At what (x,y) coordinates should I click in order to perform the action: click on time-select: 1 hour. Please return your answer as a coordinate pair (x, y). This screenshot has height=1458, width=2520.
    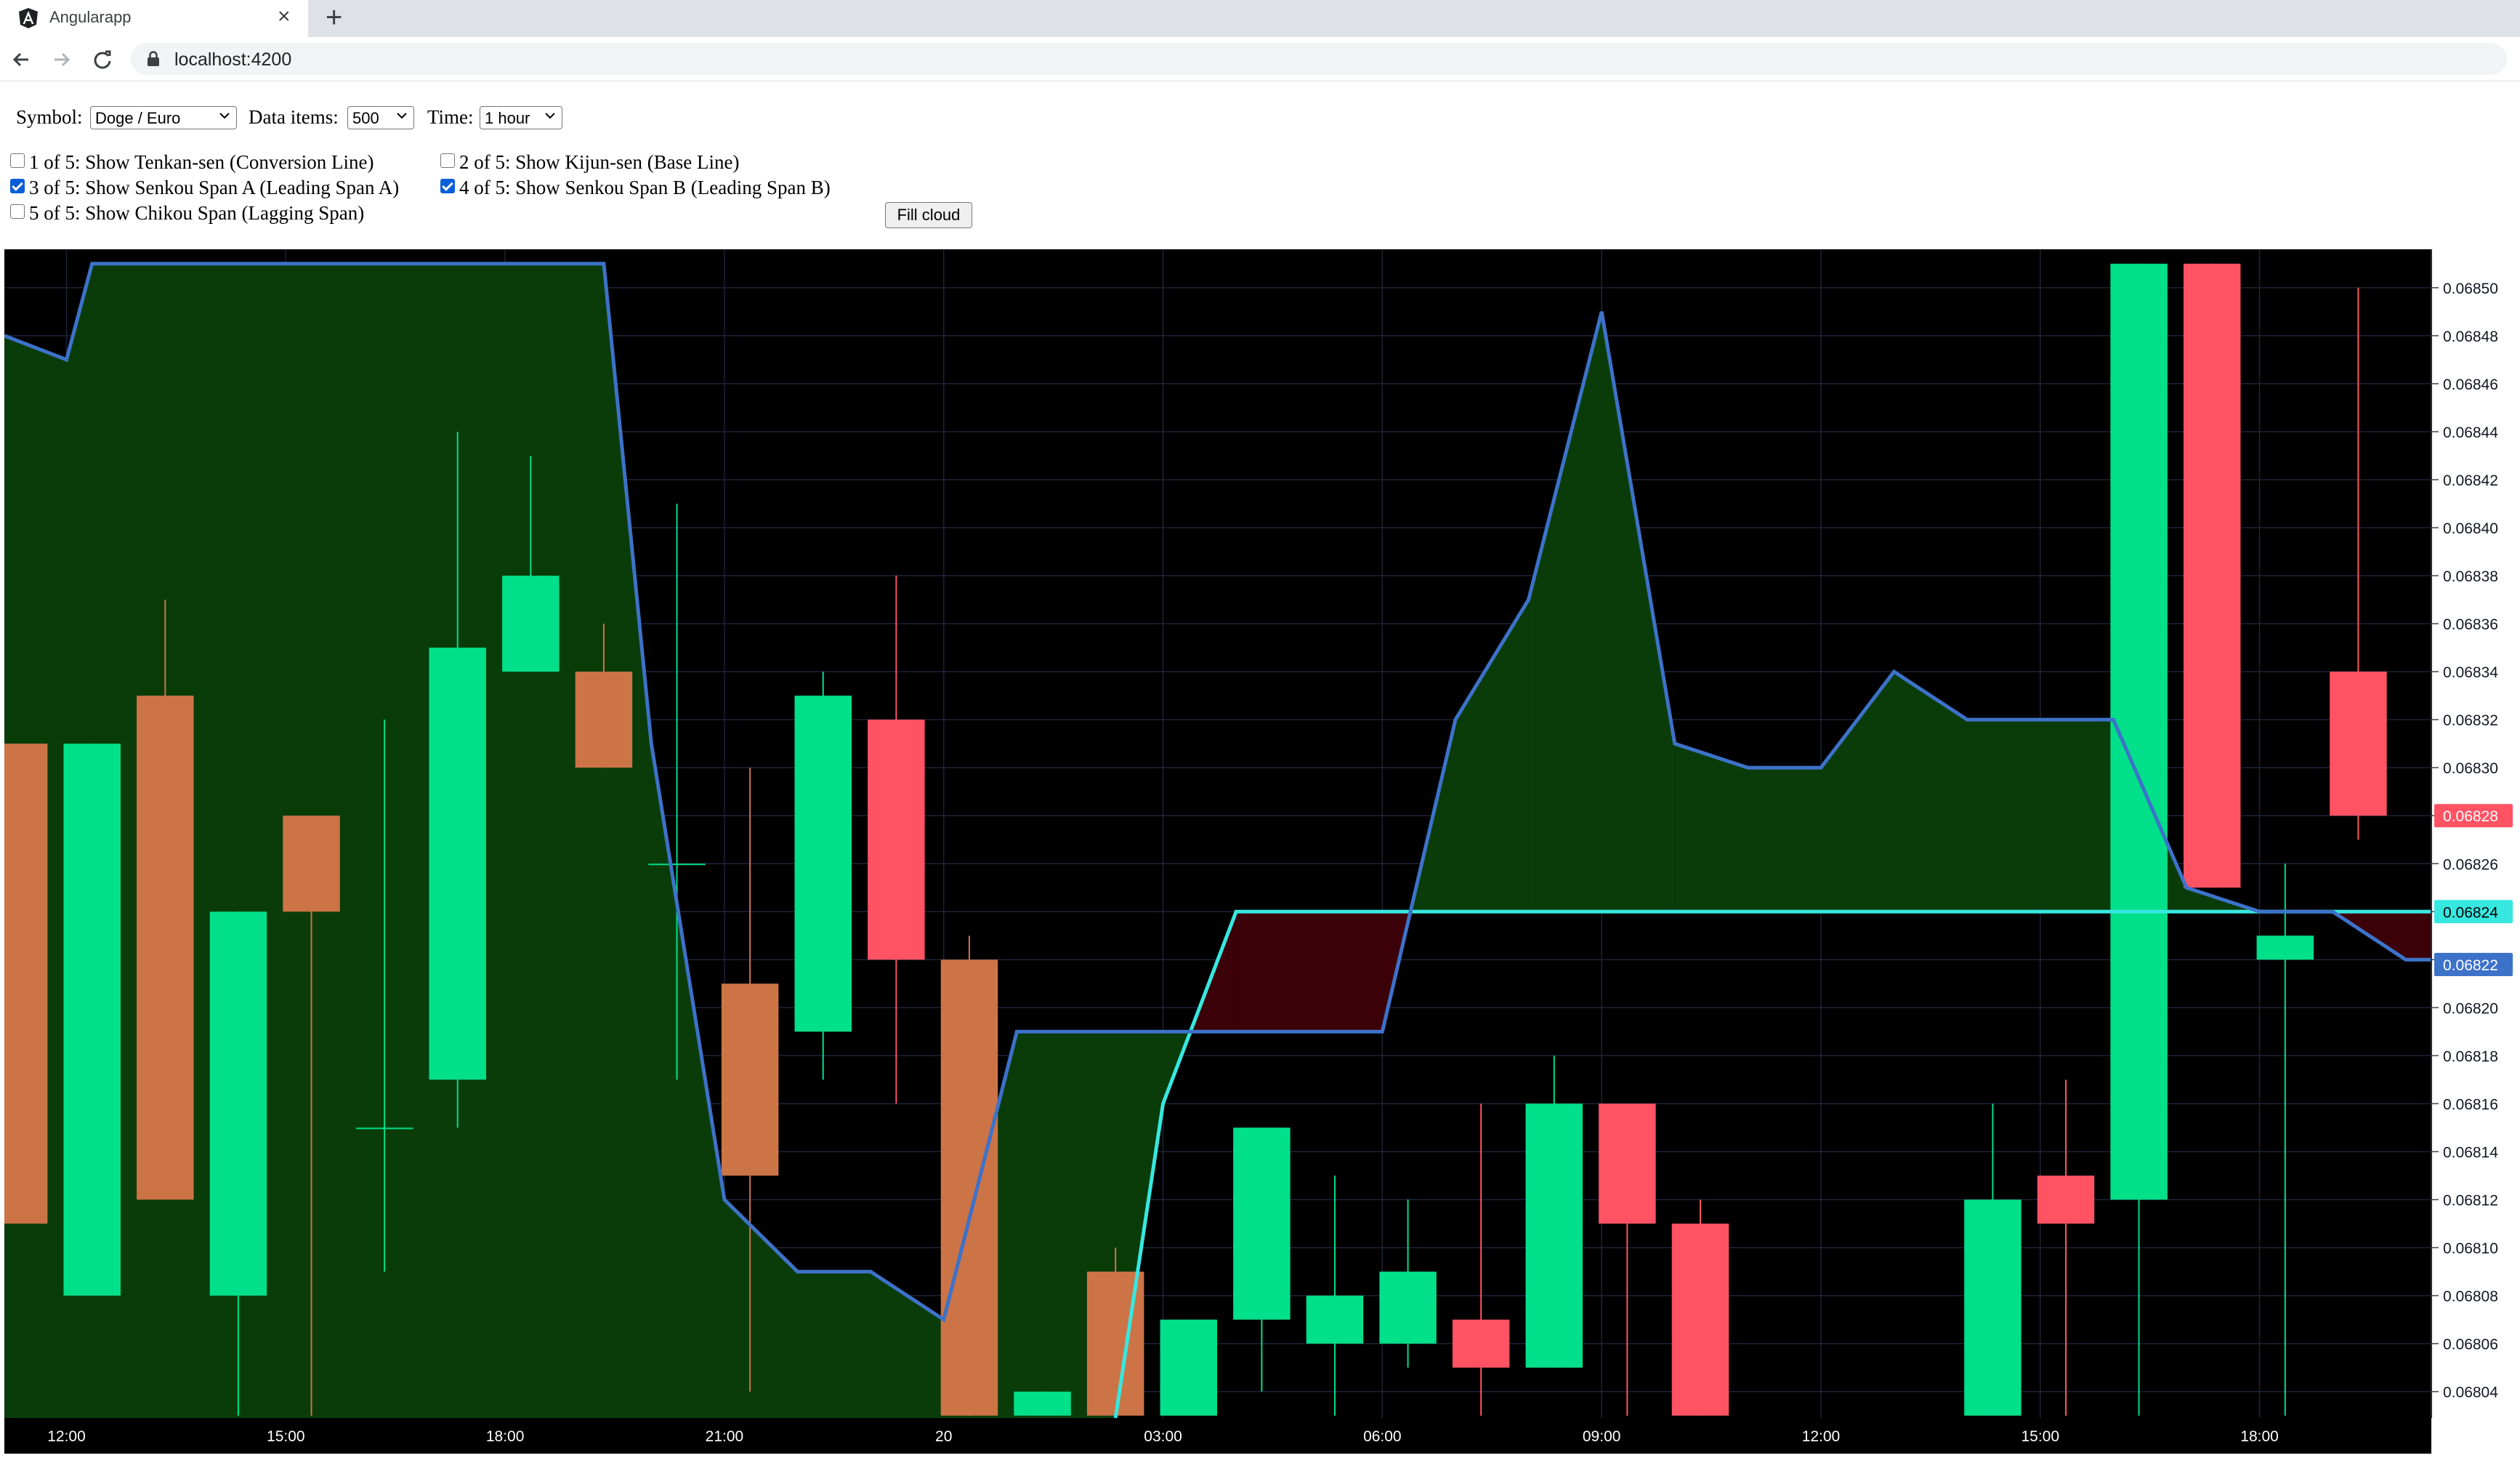
    Looking at the image, I should click on (521, 117).